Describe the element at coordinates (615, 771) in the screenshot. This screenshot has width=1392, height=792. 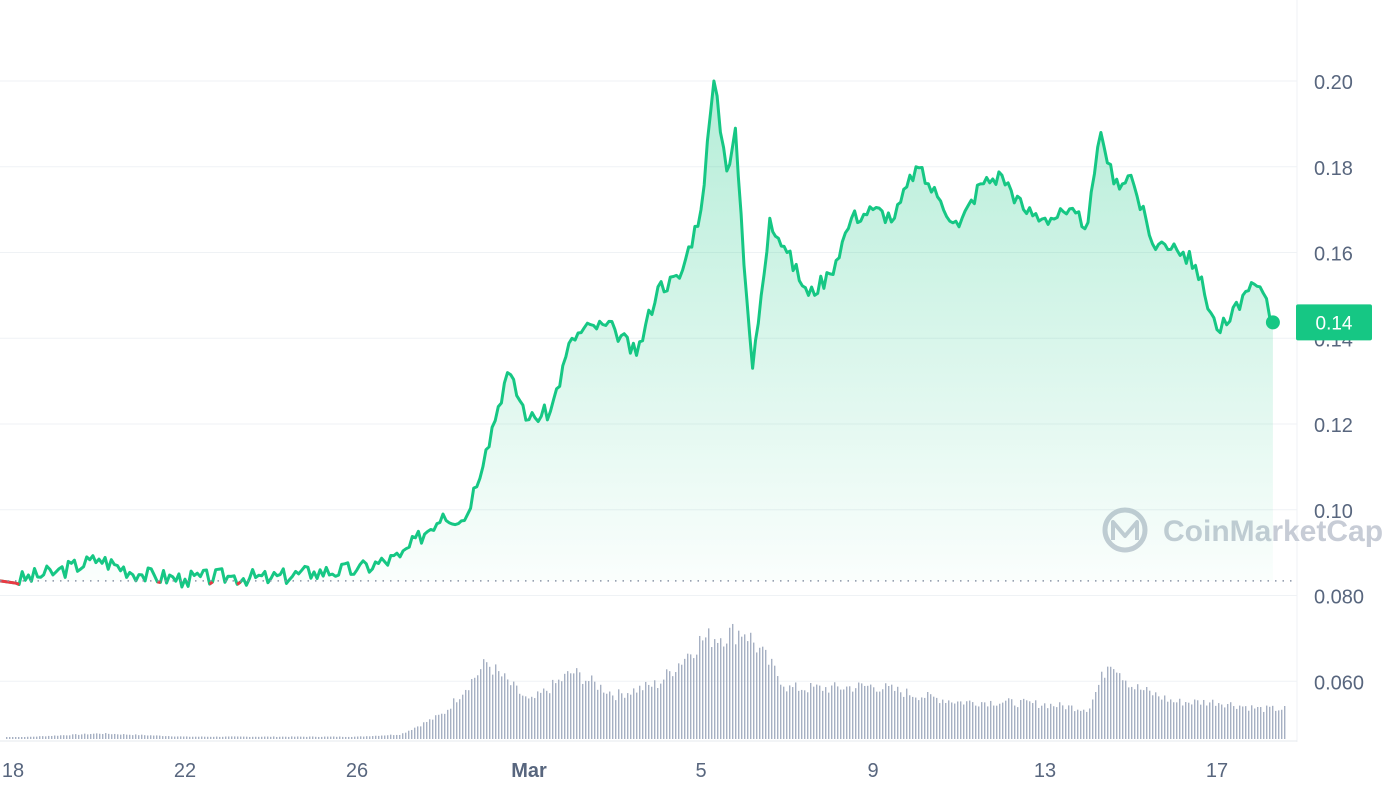
I see `x-axis: 18 22 26 Mar 5 9 13 17` at that location.